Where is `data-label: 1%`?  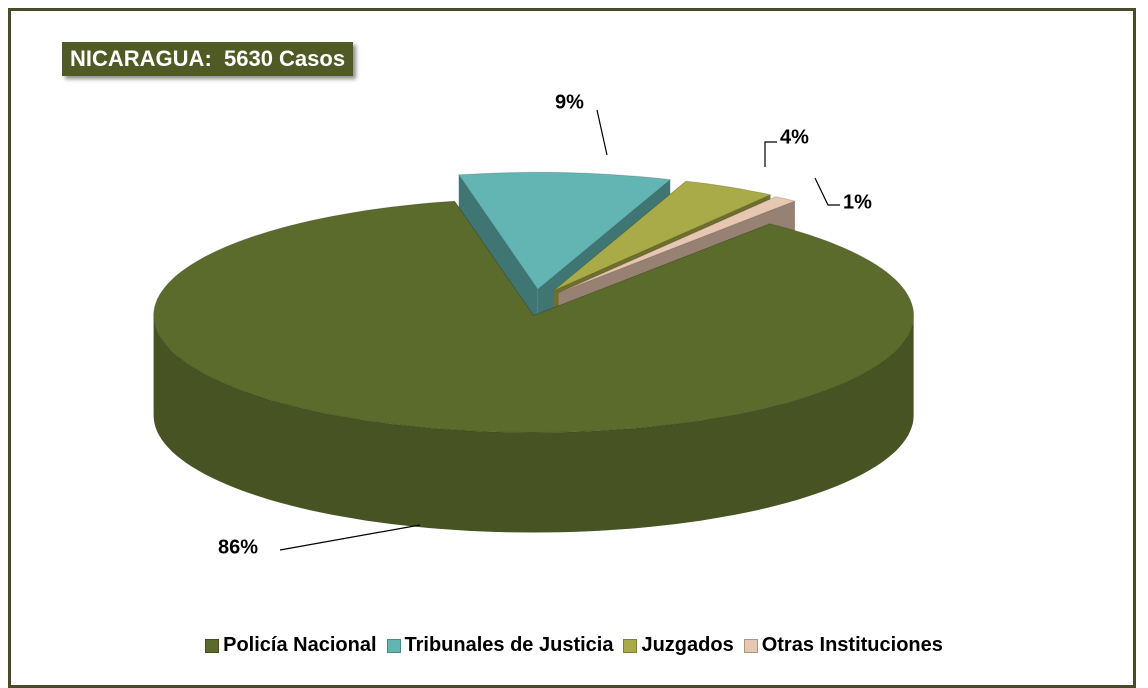
data-label: 1% is located at coordinates (857, 202).